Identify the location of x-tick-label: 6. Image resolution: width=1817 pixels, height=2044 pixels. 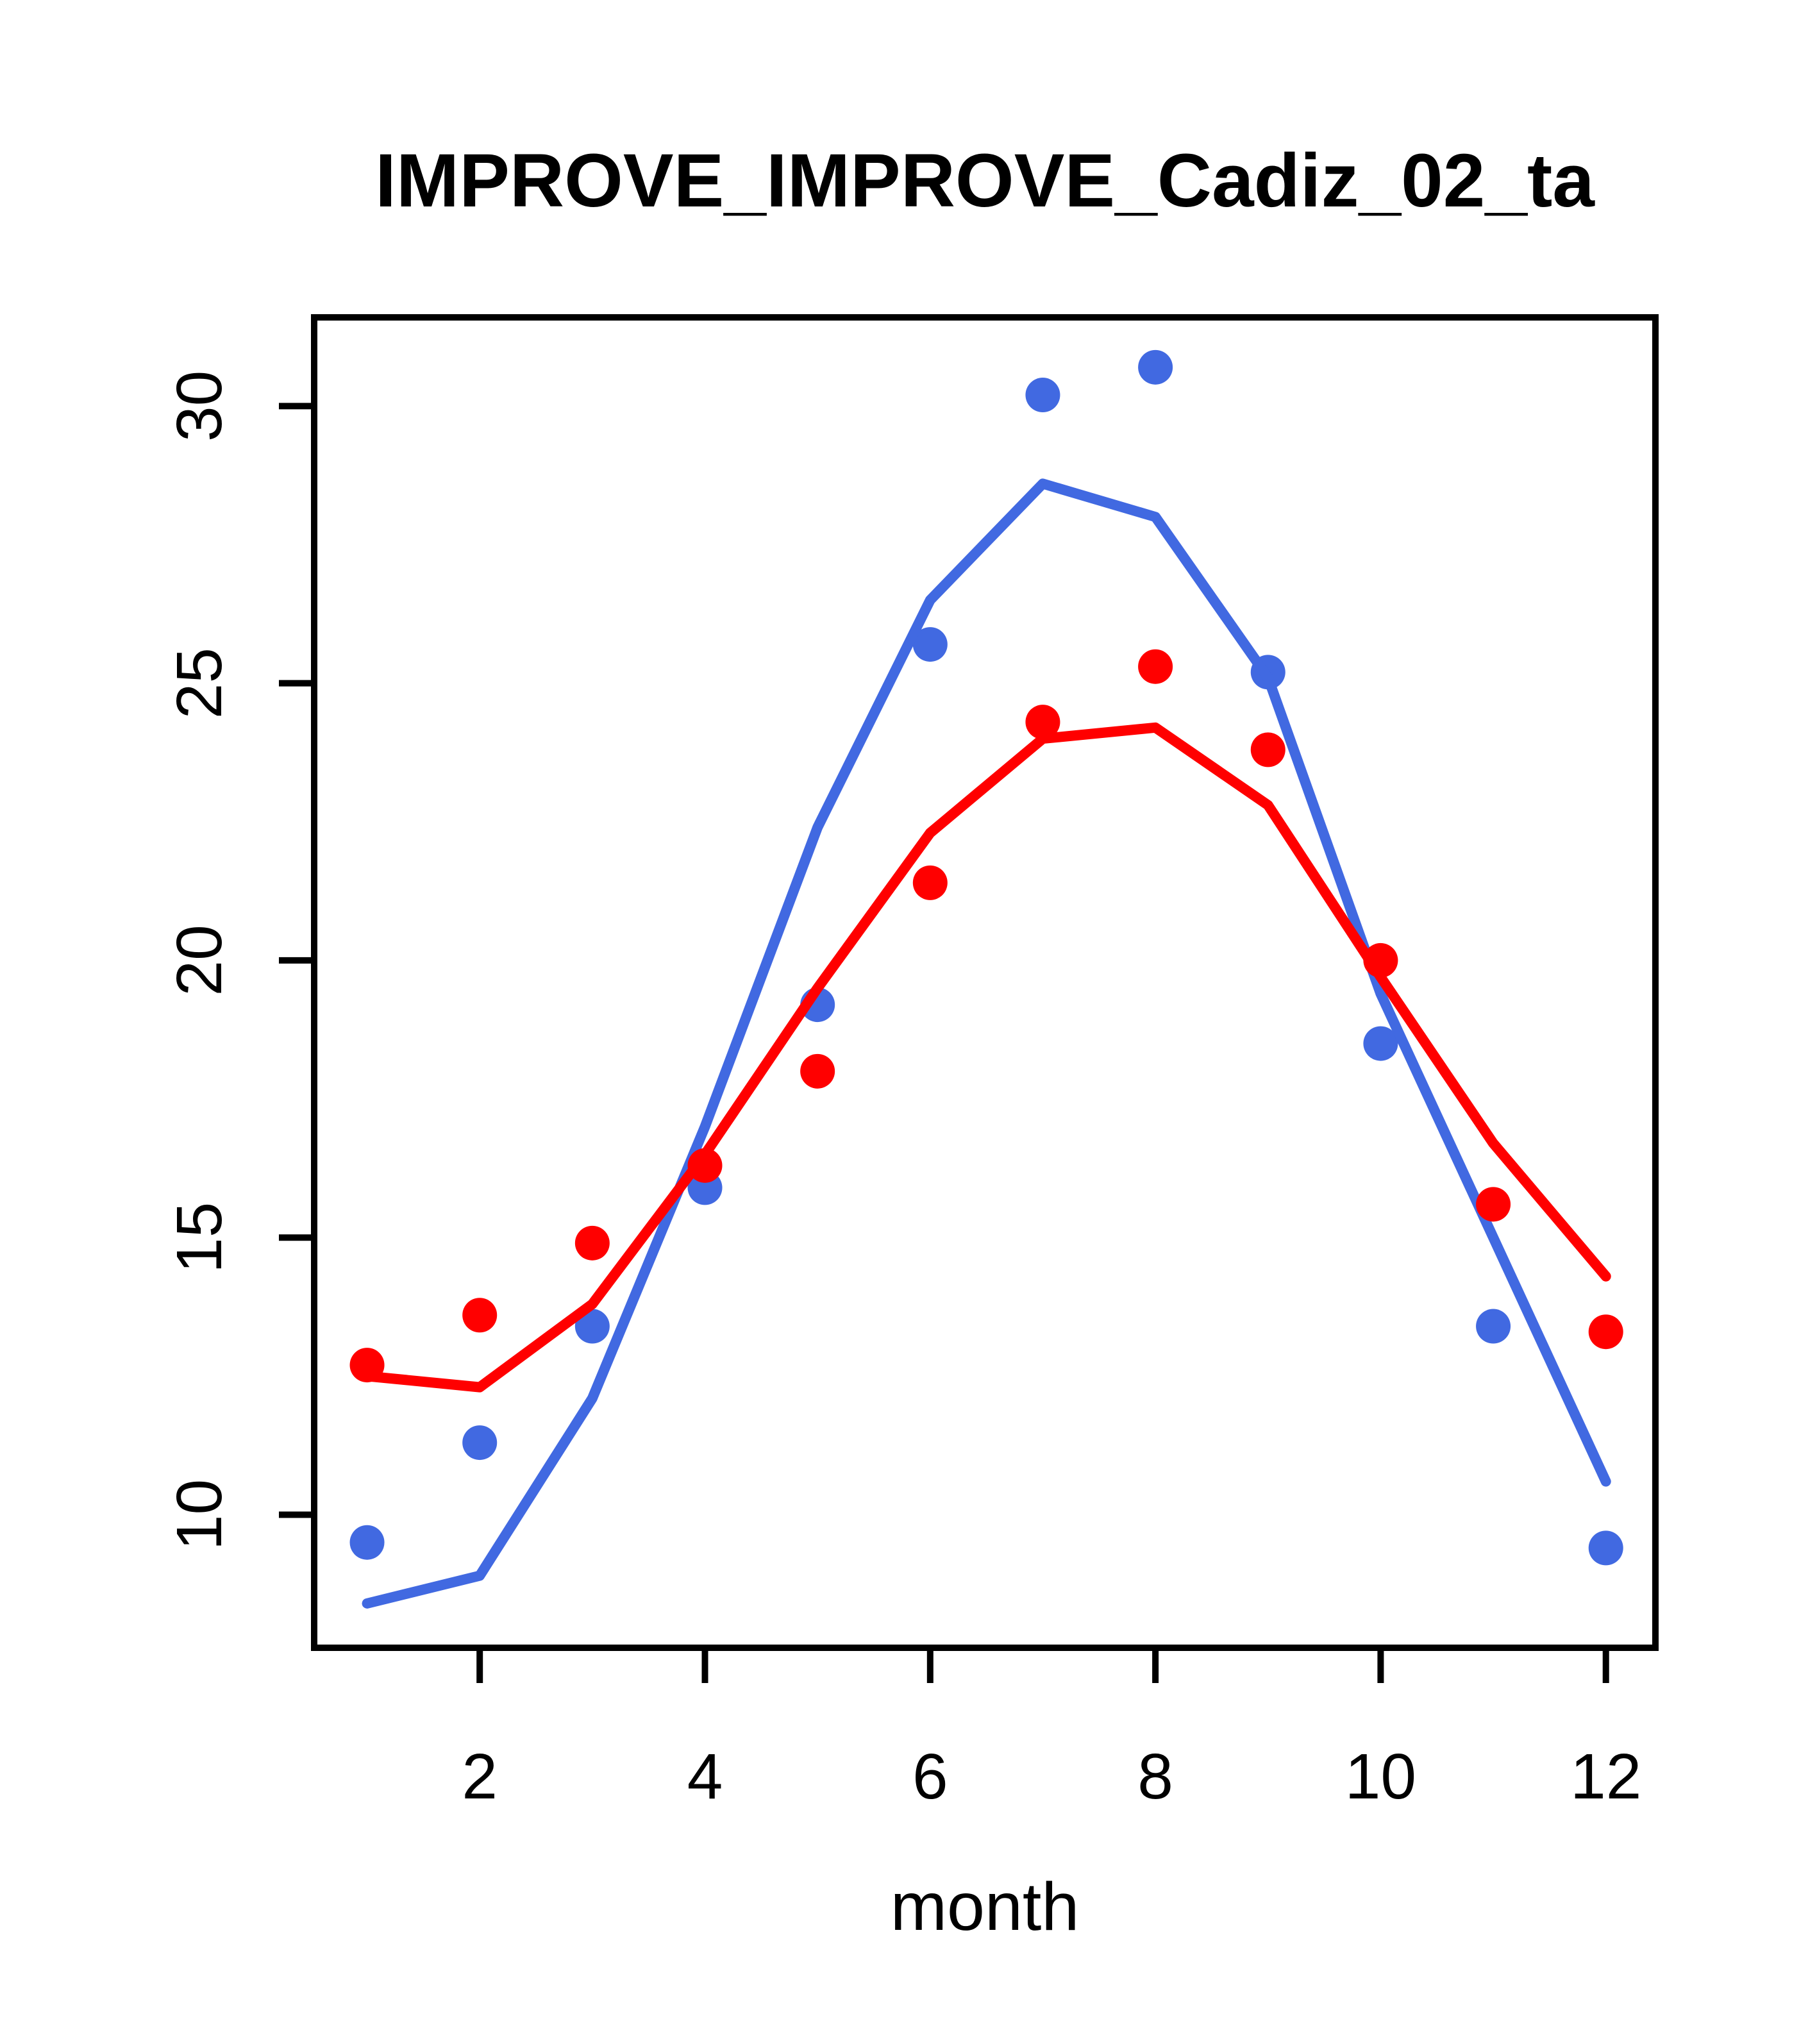
(930, 1777).